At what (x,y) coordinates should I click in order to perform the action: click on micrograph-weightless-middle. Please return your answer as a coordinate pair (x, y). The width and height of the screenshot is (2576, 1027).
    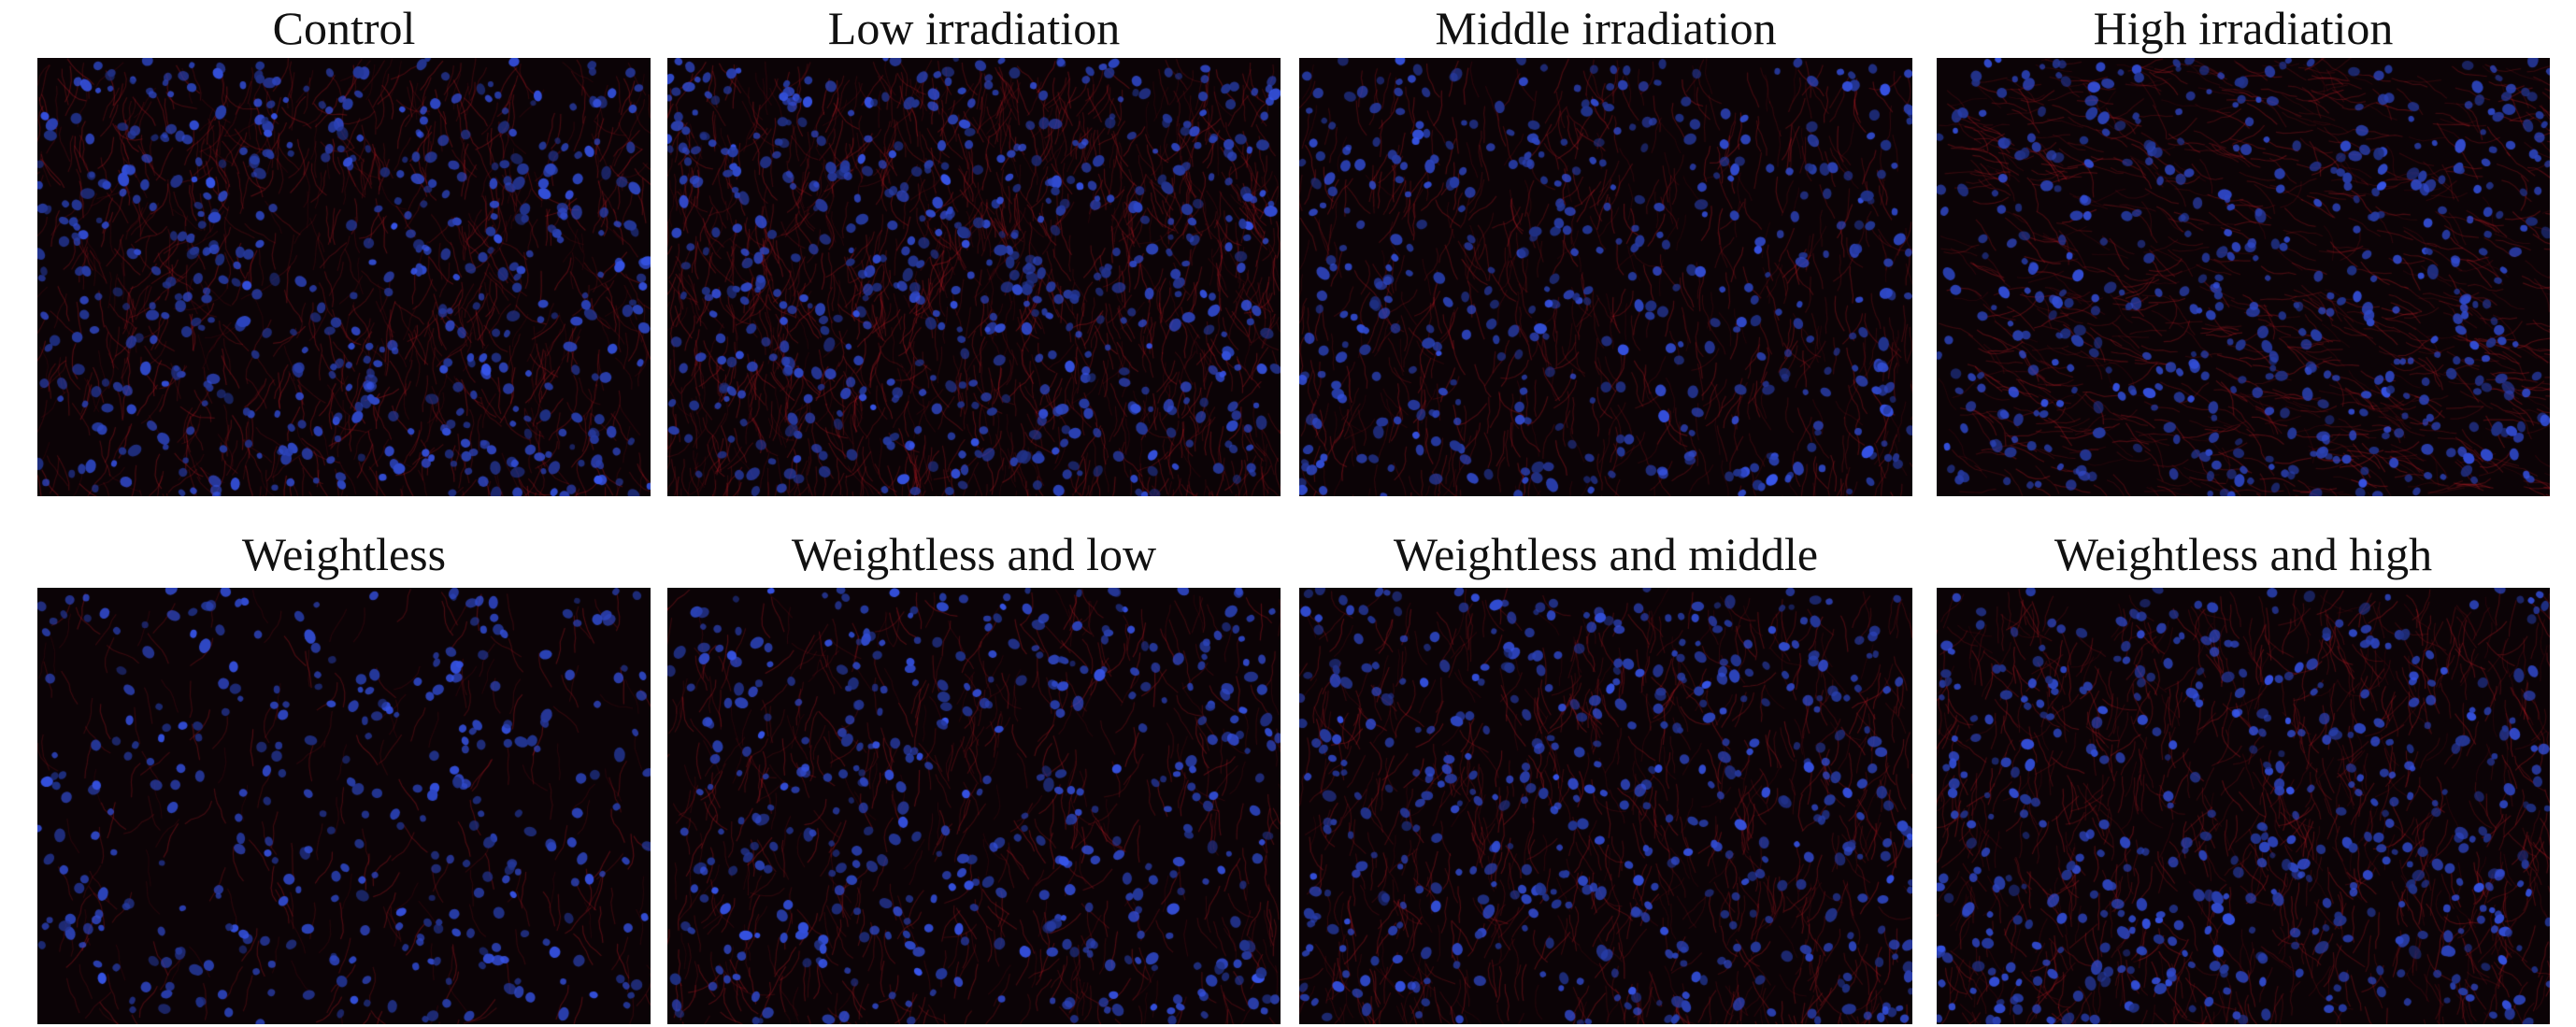
    Looking at the image, I should click on (1605, 806).